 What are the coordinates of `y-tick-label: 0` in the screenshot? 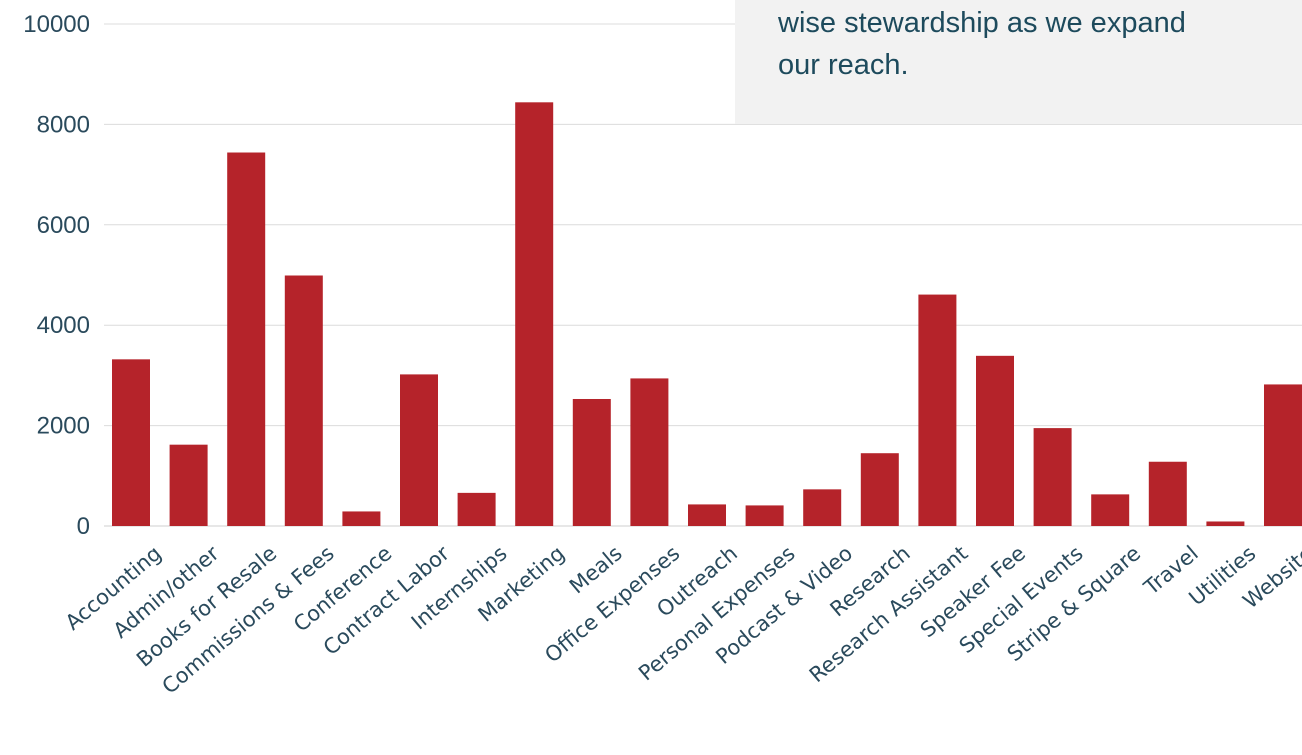 It's located at (83, 526).